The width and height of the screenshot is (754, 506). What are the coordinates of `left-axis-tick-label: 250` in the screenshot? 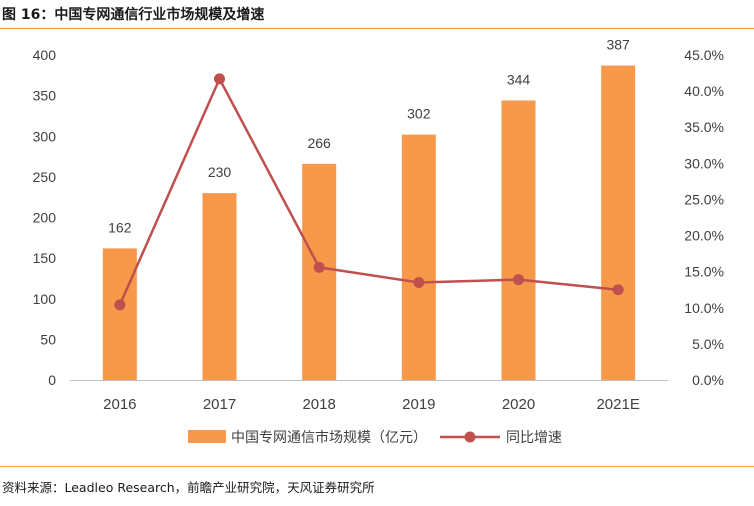 It's located at (45, 177).